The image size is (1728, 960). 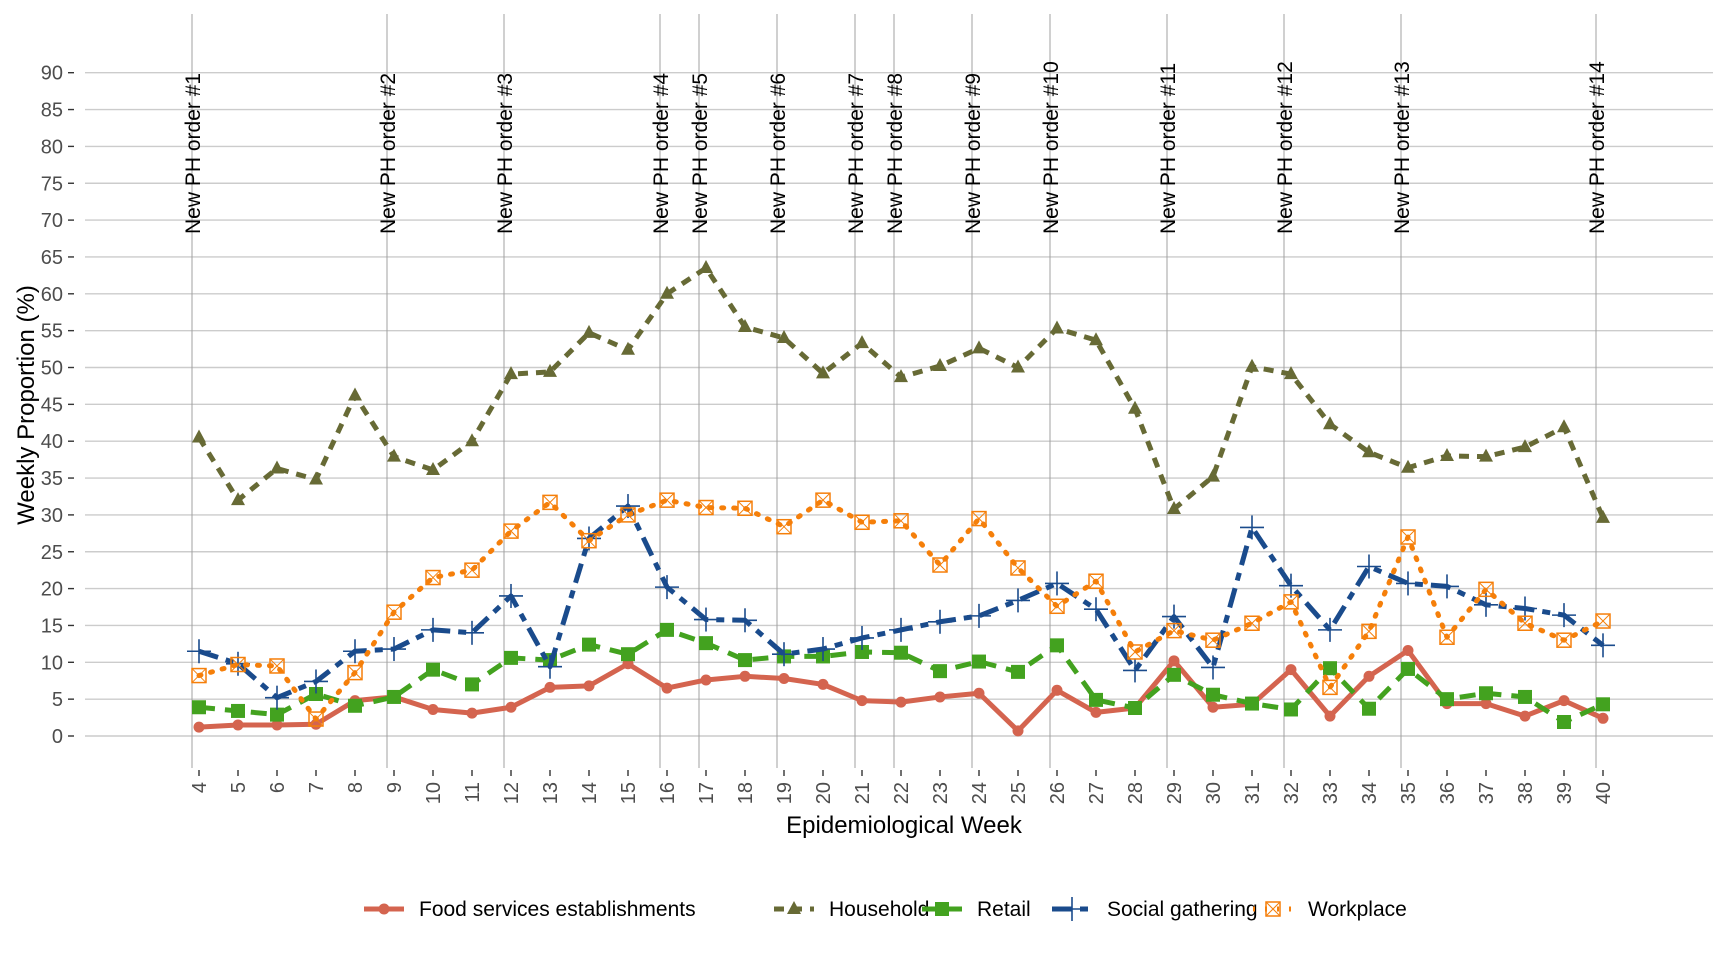 I want to click on legend-item: Food services establishments, so click(x=530, y=909).